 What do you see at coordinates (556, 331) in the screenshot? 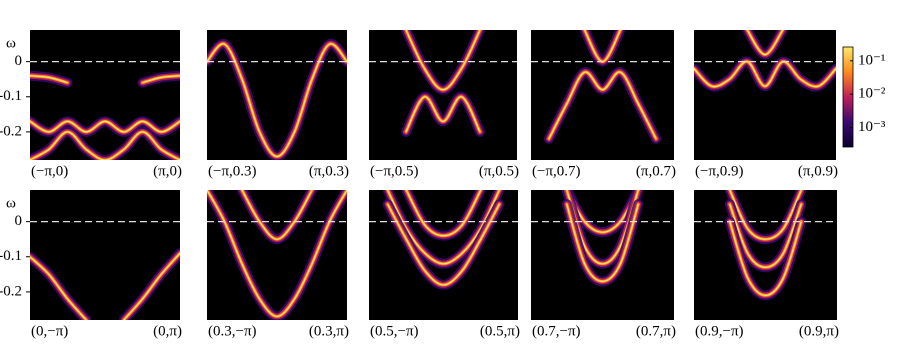
I see `x-start-label: (0.7,−π)` at bounding box center [556, 331].